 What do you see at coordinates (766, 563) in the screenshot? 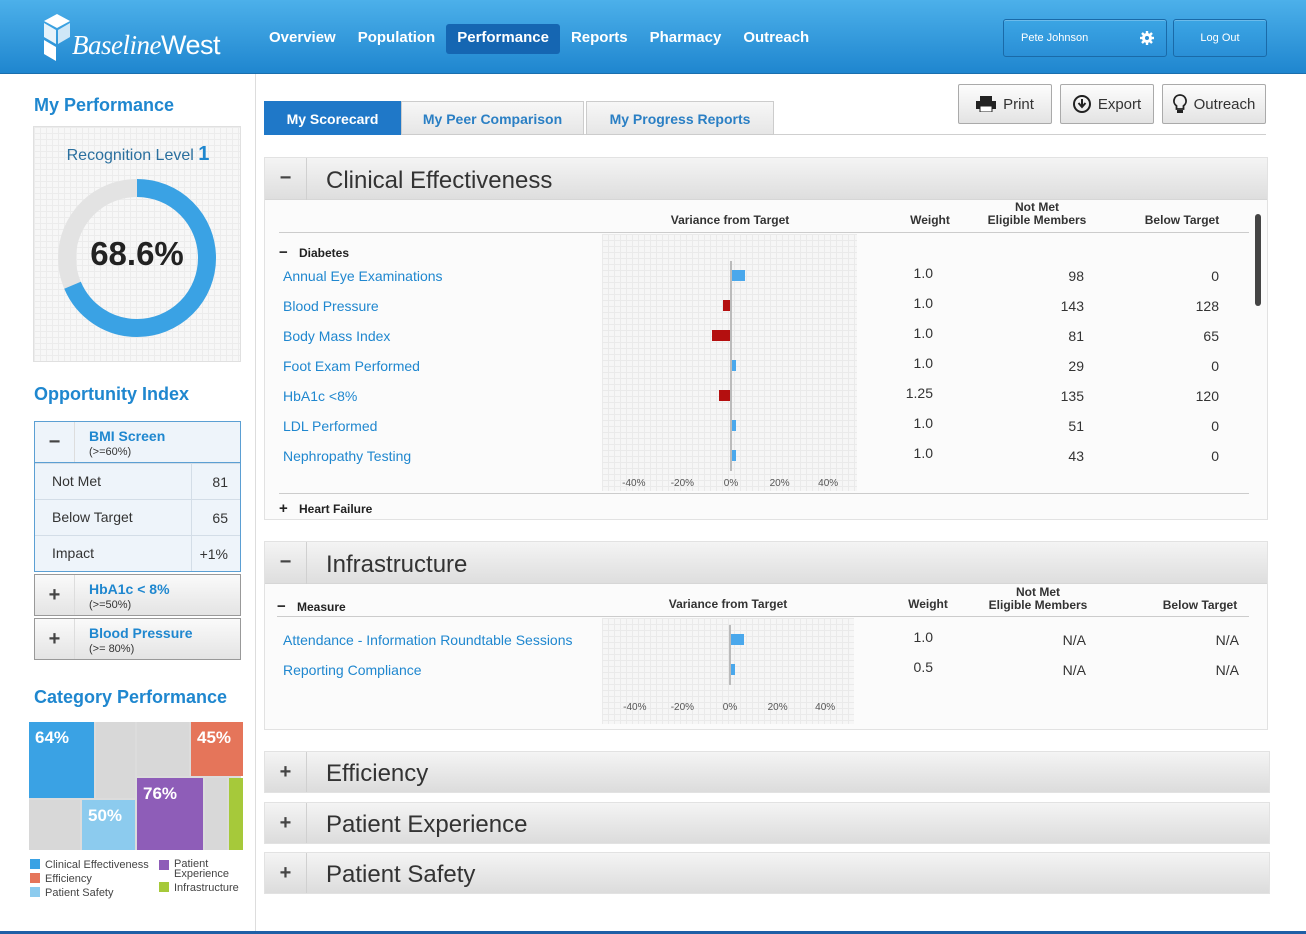
I see `section-header: − Infrastructure` at bounding box center [766, 563].